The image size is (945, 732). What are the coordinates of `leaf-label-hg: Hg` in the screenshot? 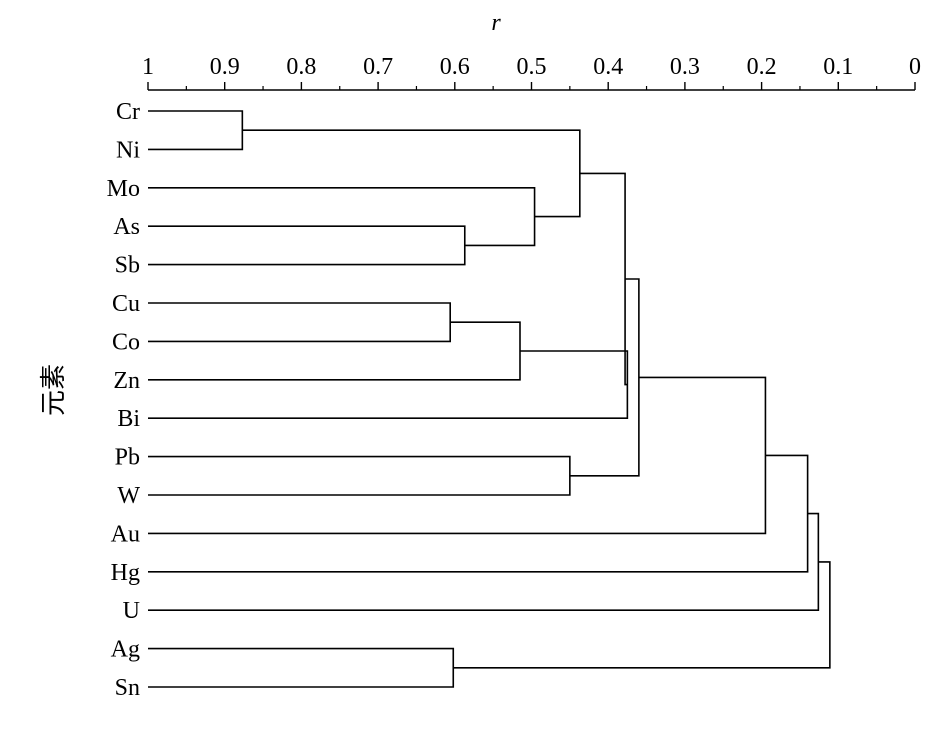 It's located at (125, 573).